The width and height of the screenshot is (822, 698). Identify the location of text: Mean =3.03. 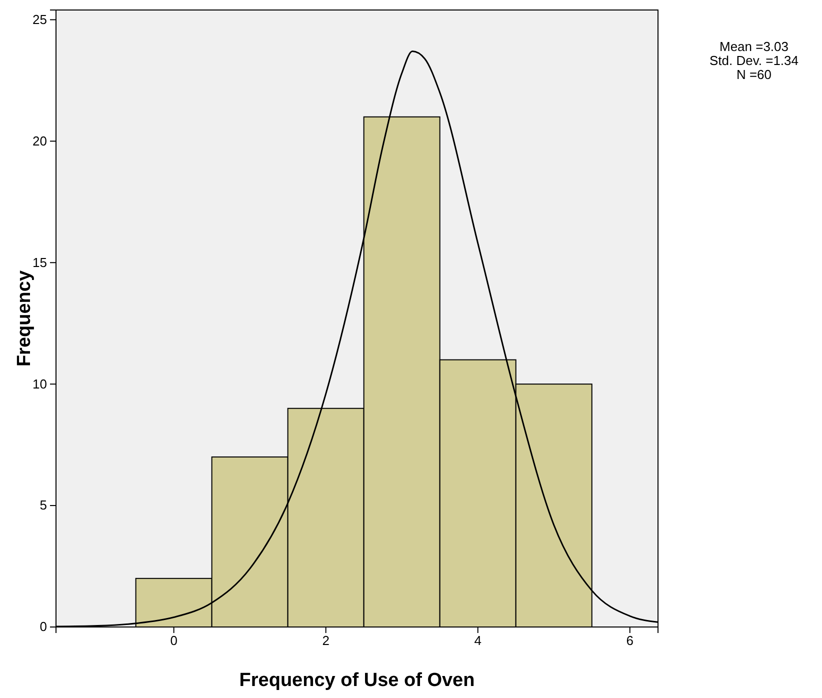
(754, 46).